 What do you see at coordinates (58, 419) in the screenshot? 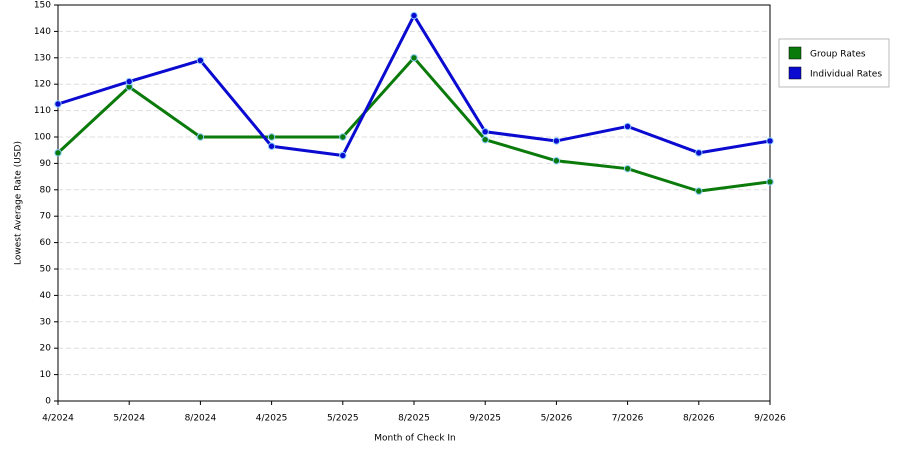
I see `x-tick-label: 4/2024` at bounding box center [58, 419].